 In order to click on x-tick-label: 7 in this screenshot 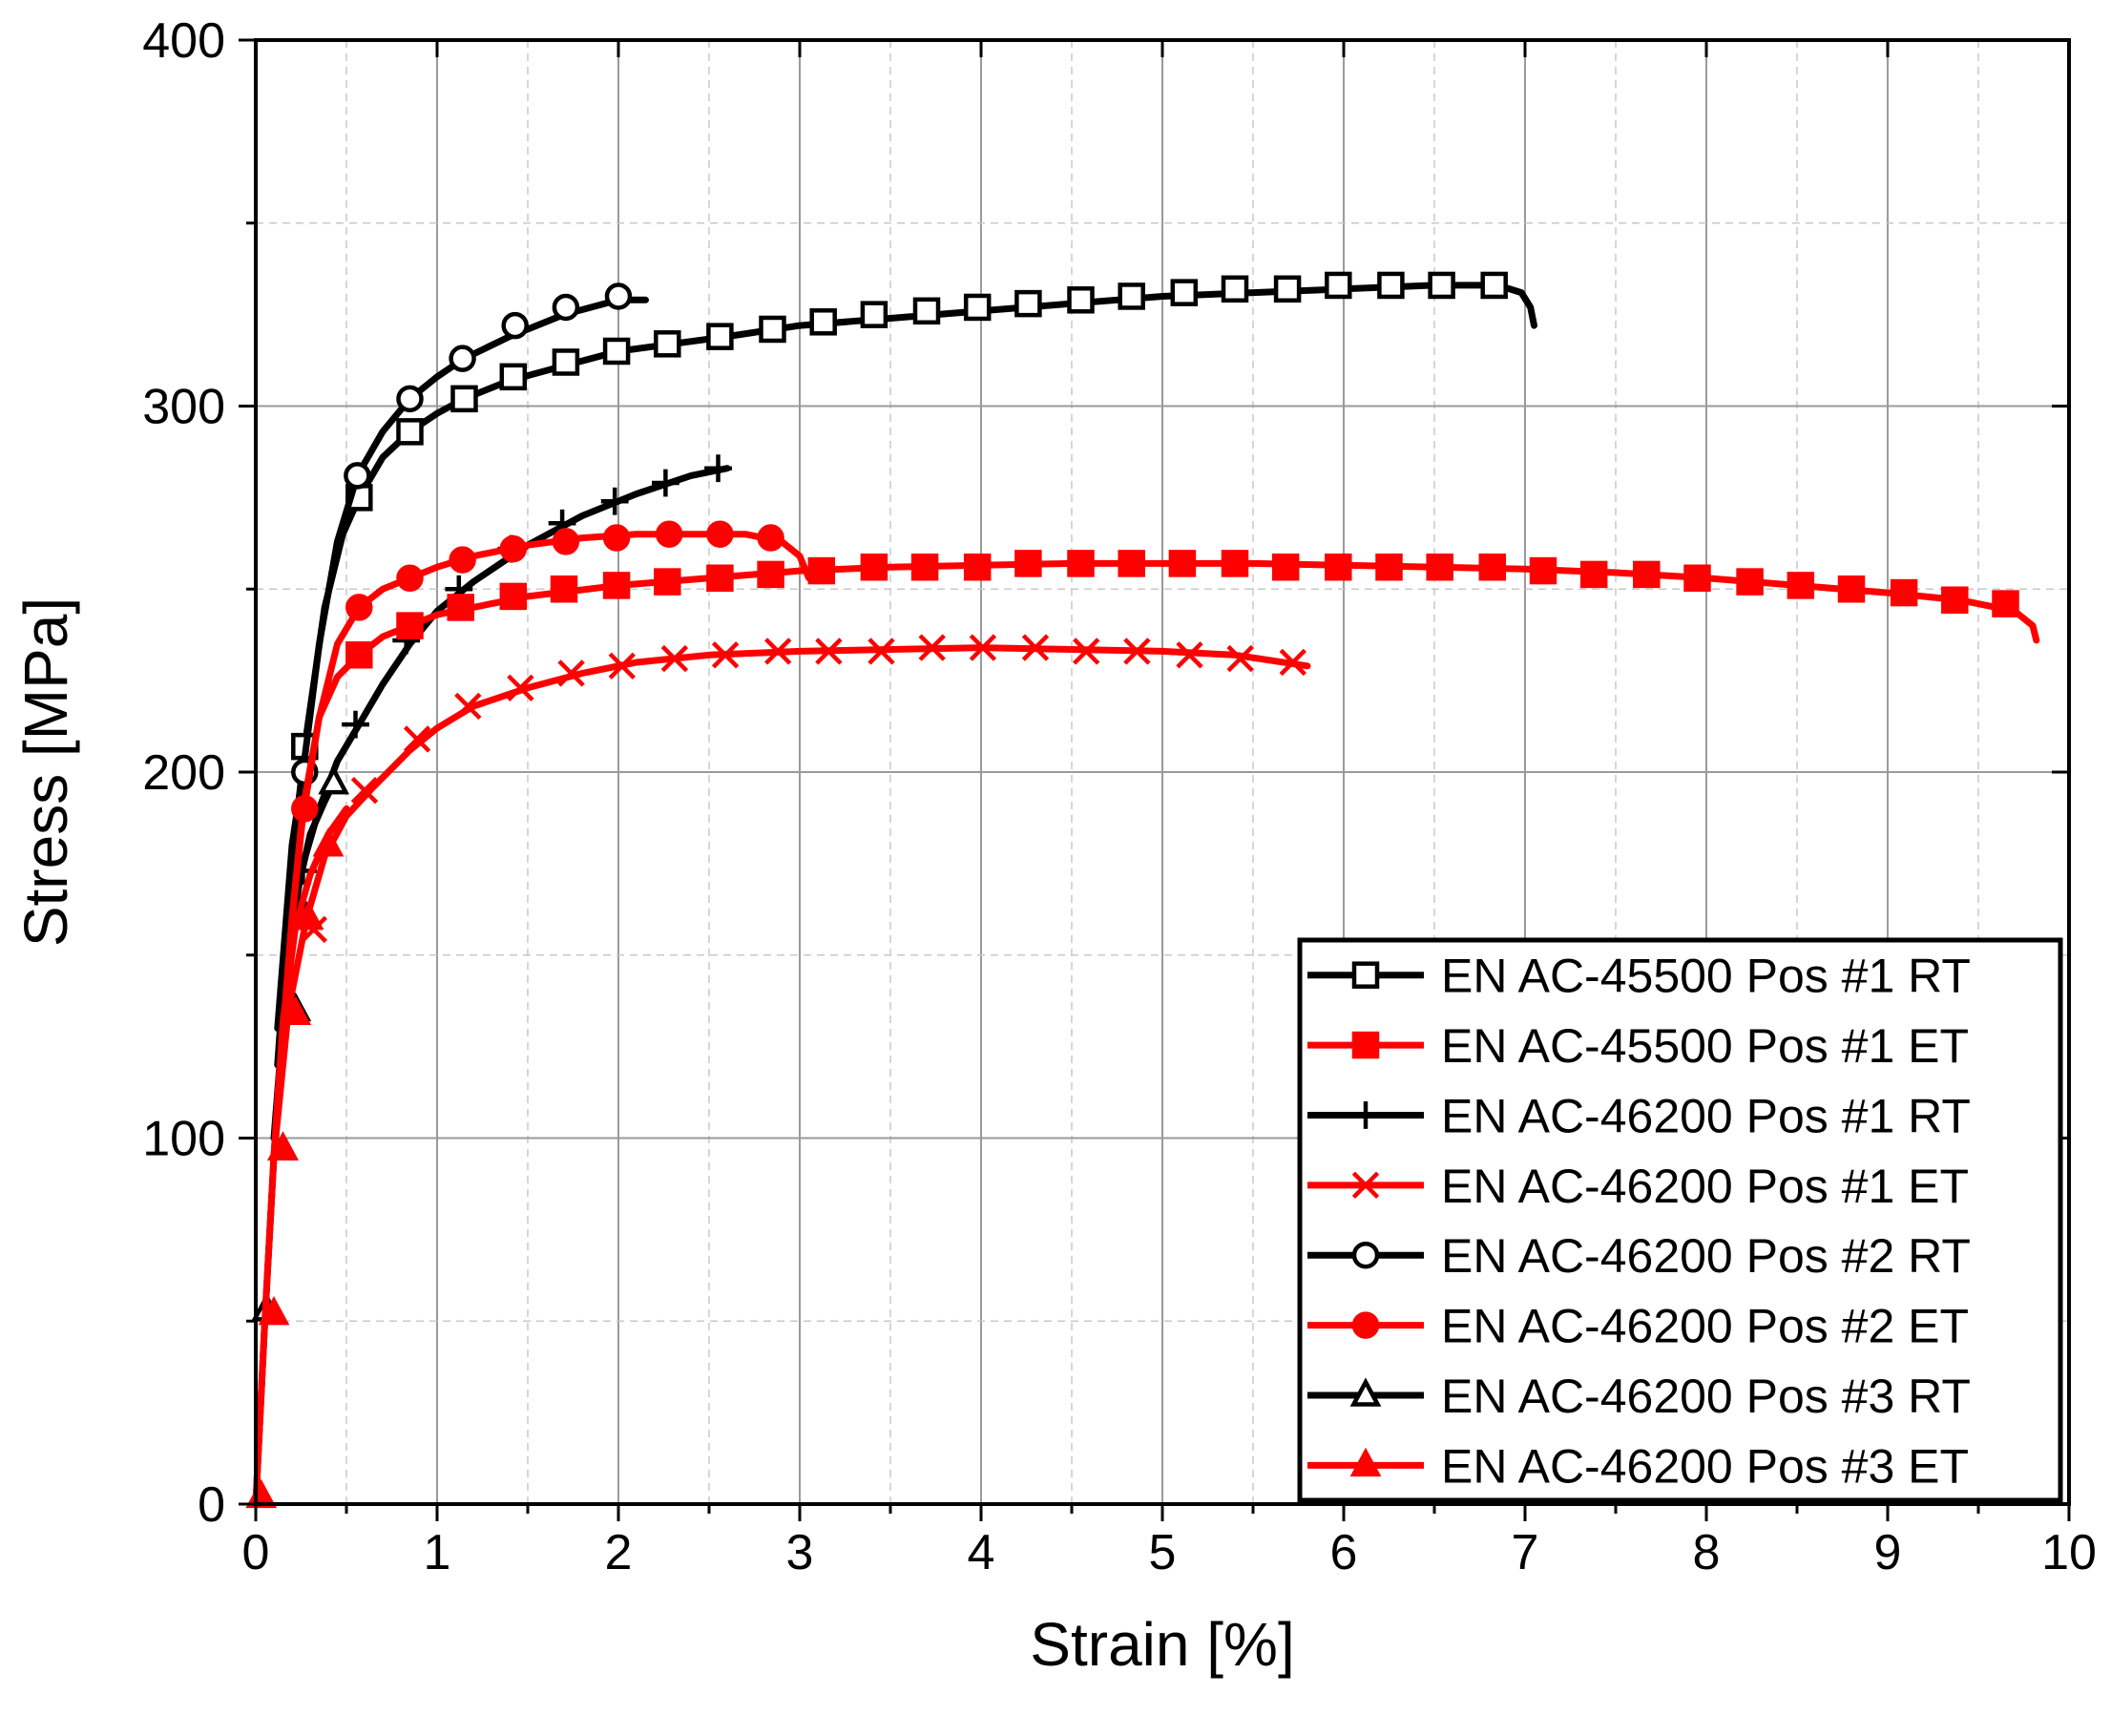, I will do `click(1525, 1552)`.